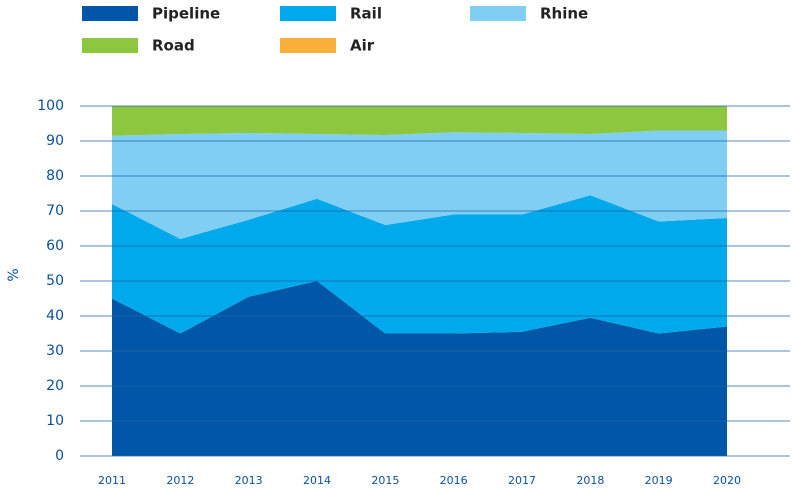 Image resolution: width=793 pixels, height=489 pixels. Describe the element at coordinates (590, 480) in the screenshot. I see `x-tick-label: 2018` at that location.